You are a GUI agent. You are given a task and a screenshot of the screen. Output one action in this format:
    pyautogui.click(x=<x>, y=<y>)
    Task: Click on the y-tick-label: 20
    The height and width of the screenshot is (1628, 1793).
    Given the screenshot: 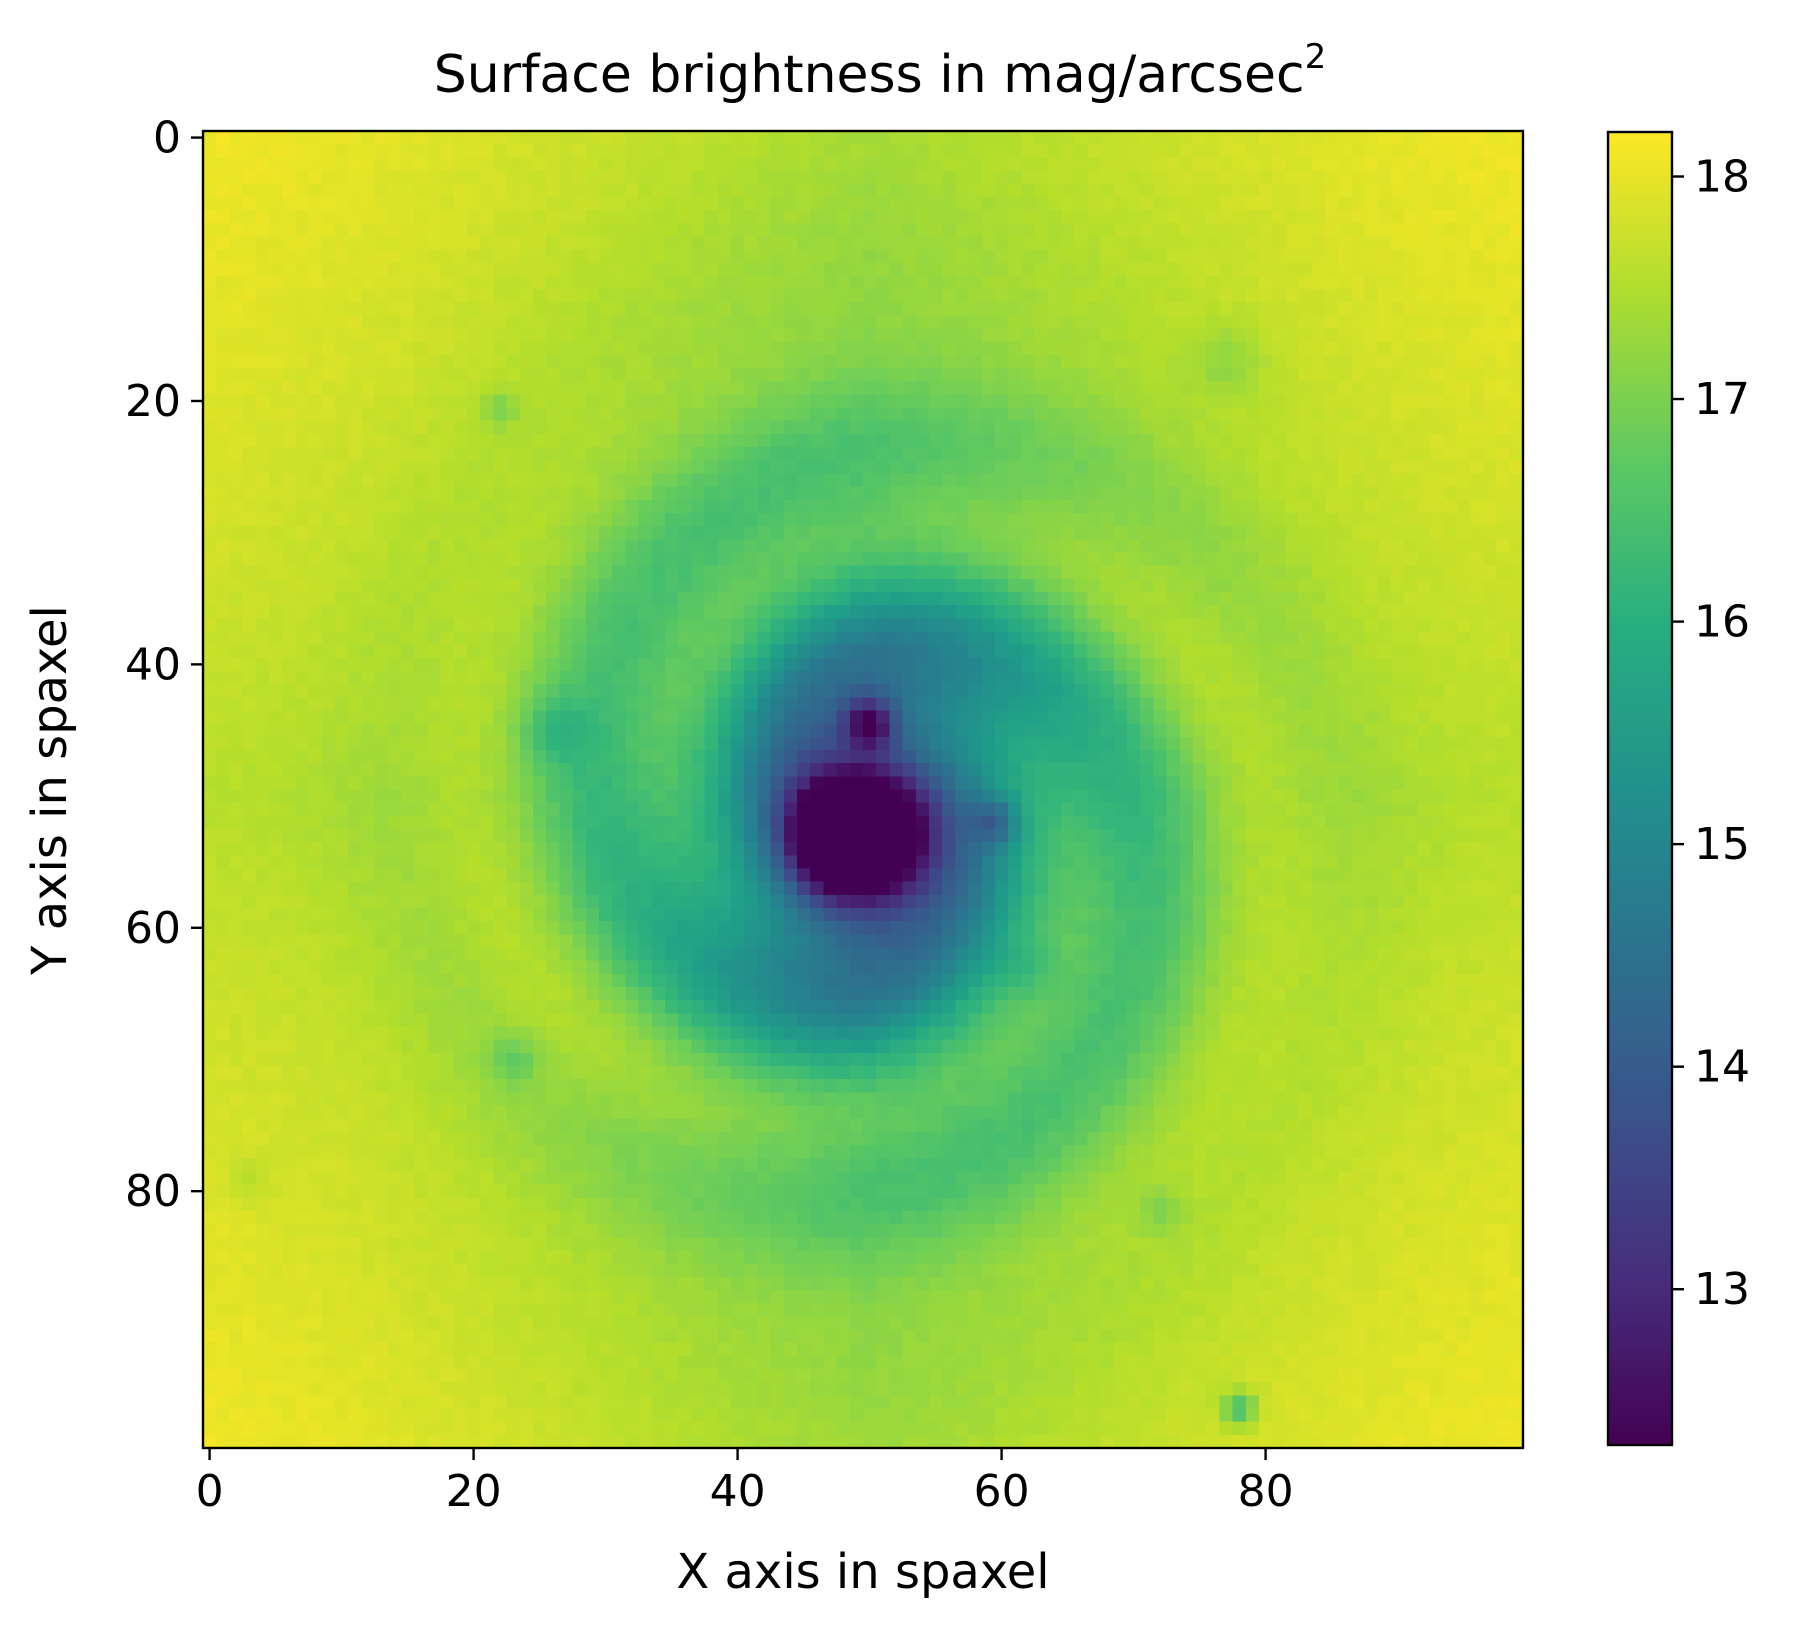 What is the action you would take?
    pyautogui.click(x=153, y=401)
    